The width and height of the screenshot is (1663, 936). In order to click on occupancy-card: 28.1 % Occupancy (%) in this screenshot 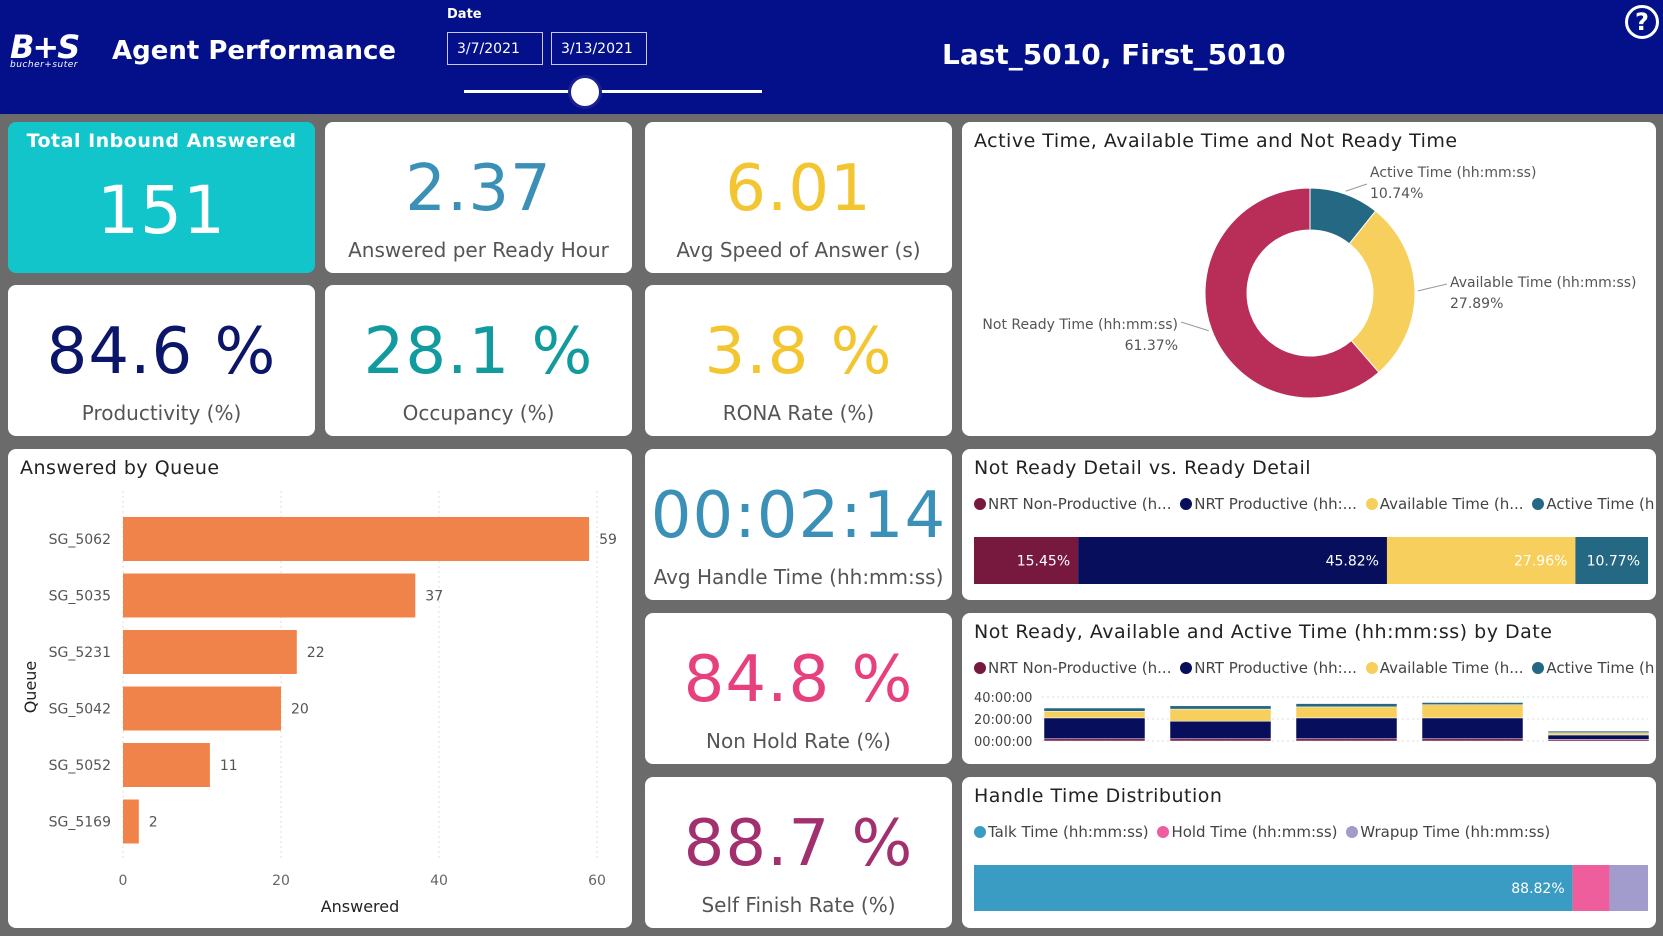, I will do `click(478, 360)`.